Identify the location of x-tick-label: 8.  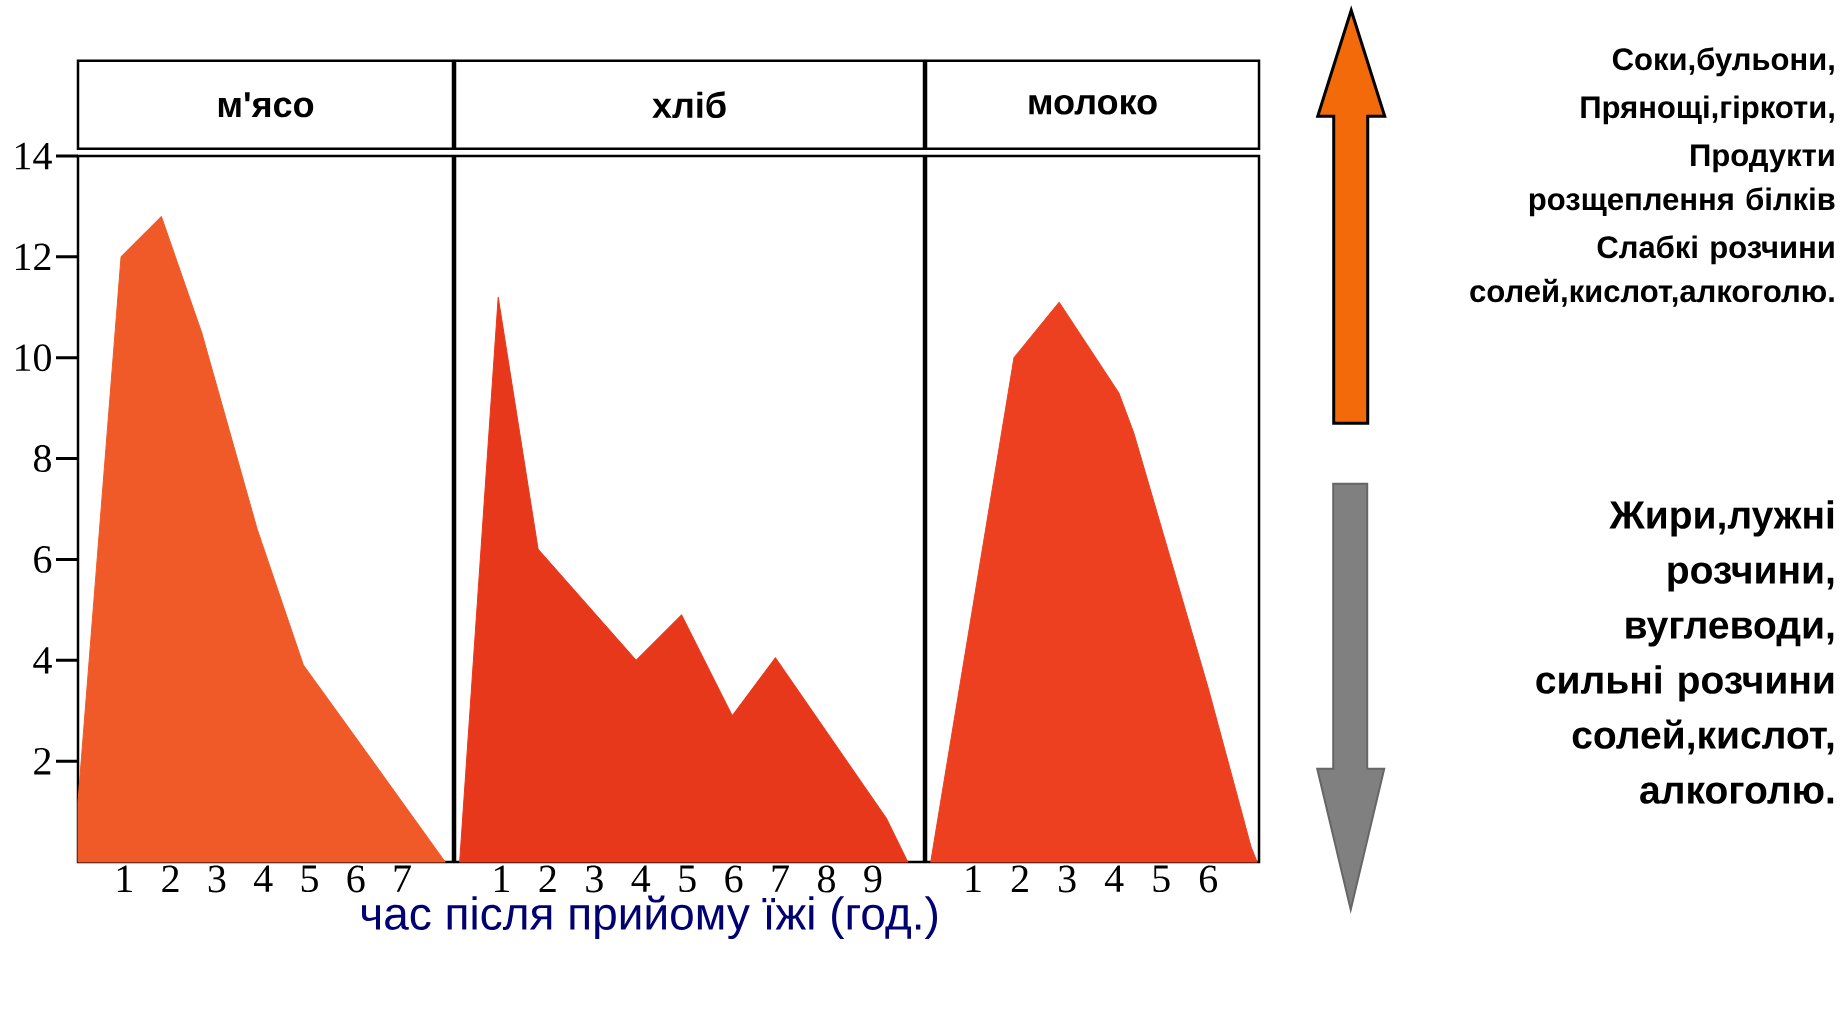
(826, 879).